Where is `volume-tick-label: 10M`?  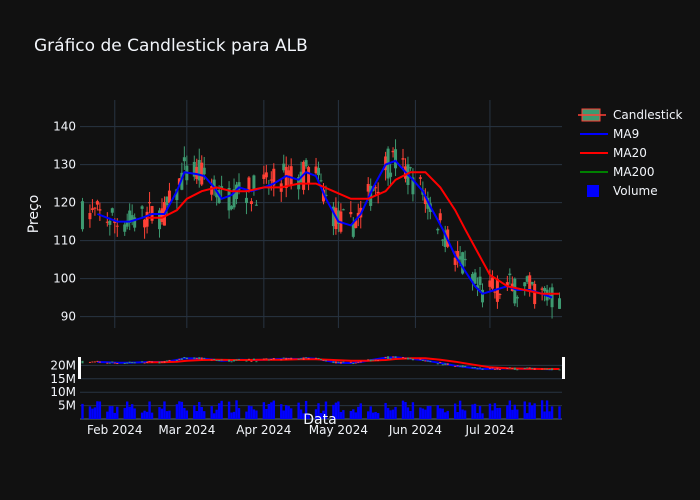
volume-tick-label: 10M is located at coordinates (63, 392).